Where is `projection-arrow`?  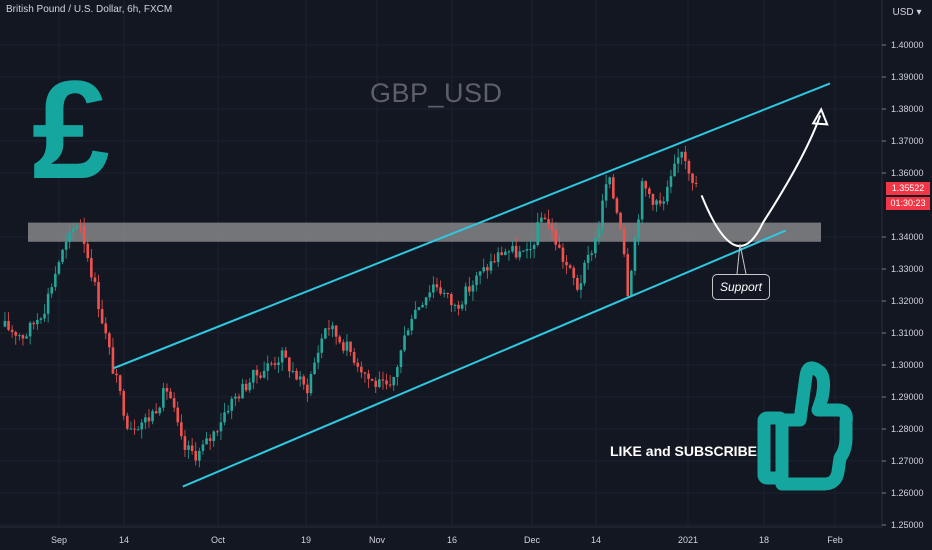 projection-arrow is located at coordinates (761, 181).